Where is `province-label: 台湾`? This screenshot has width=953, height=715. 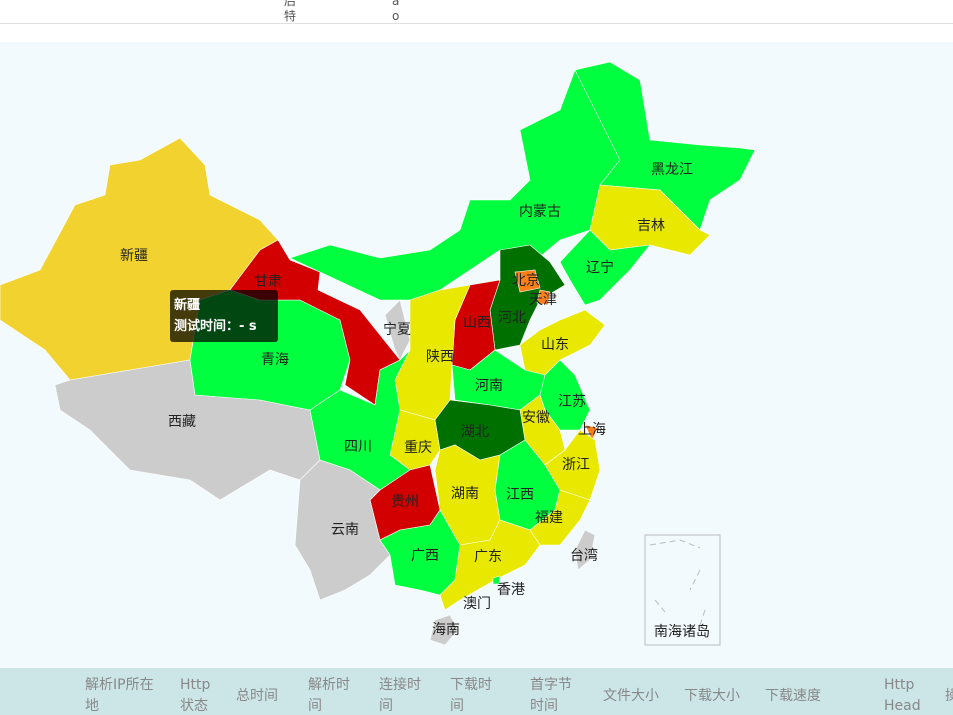
province-label: 台湾 is located at coordinates (584, 555).